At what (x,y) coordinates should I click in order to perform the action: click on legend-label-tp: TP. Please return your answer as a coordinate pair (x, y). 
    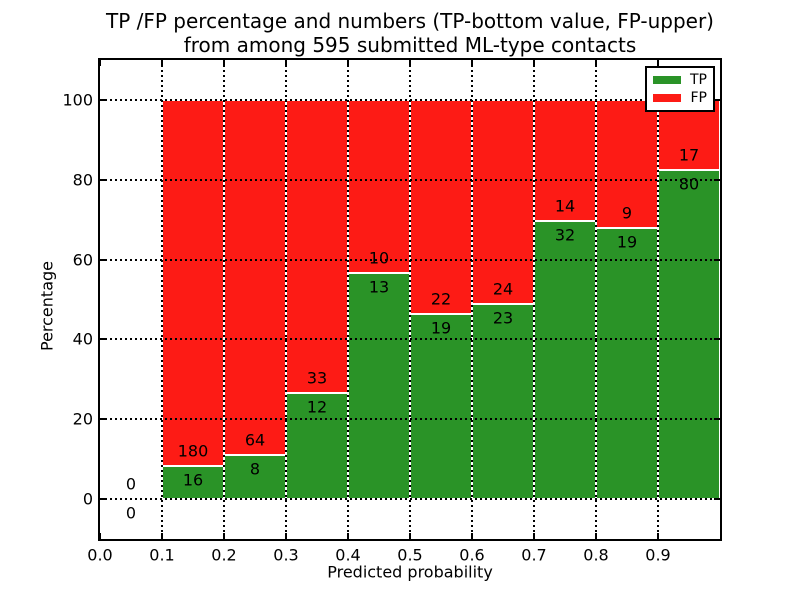
    Looking at the image, I should click on (698, 80).